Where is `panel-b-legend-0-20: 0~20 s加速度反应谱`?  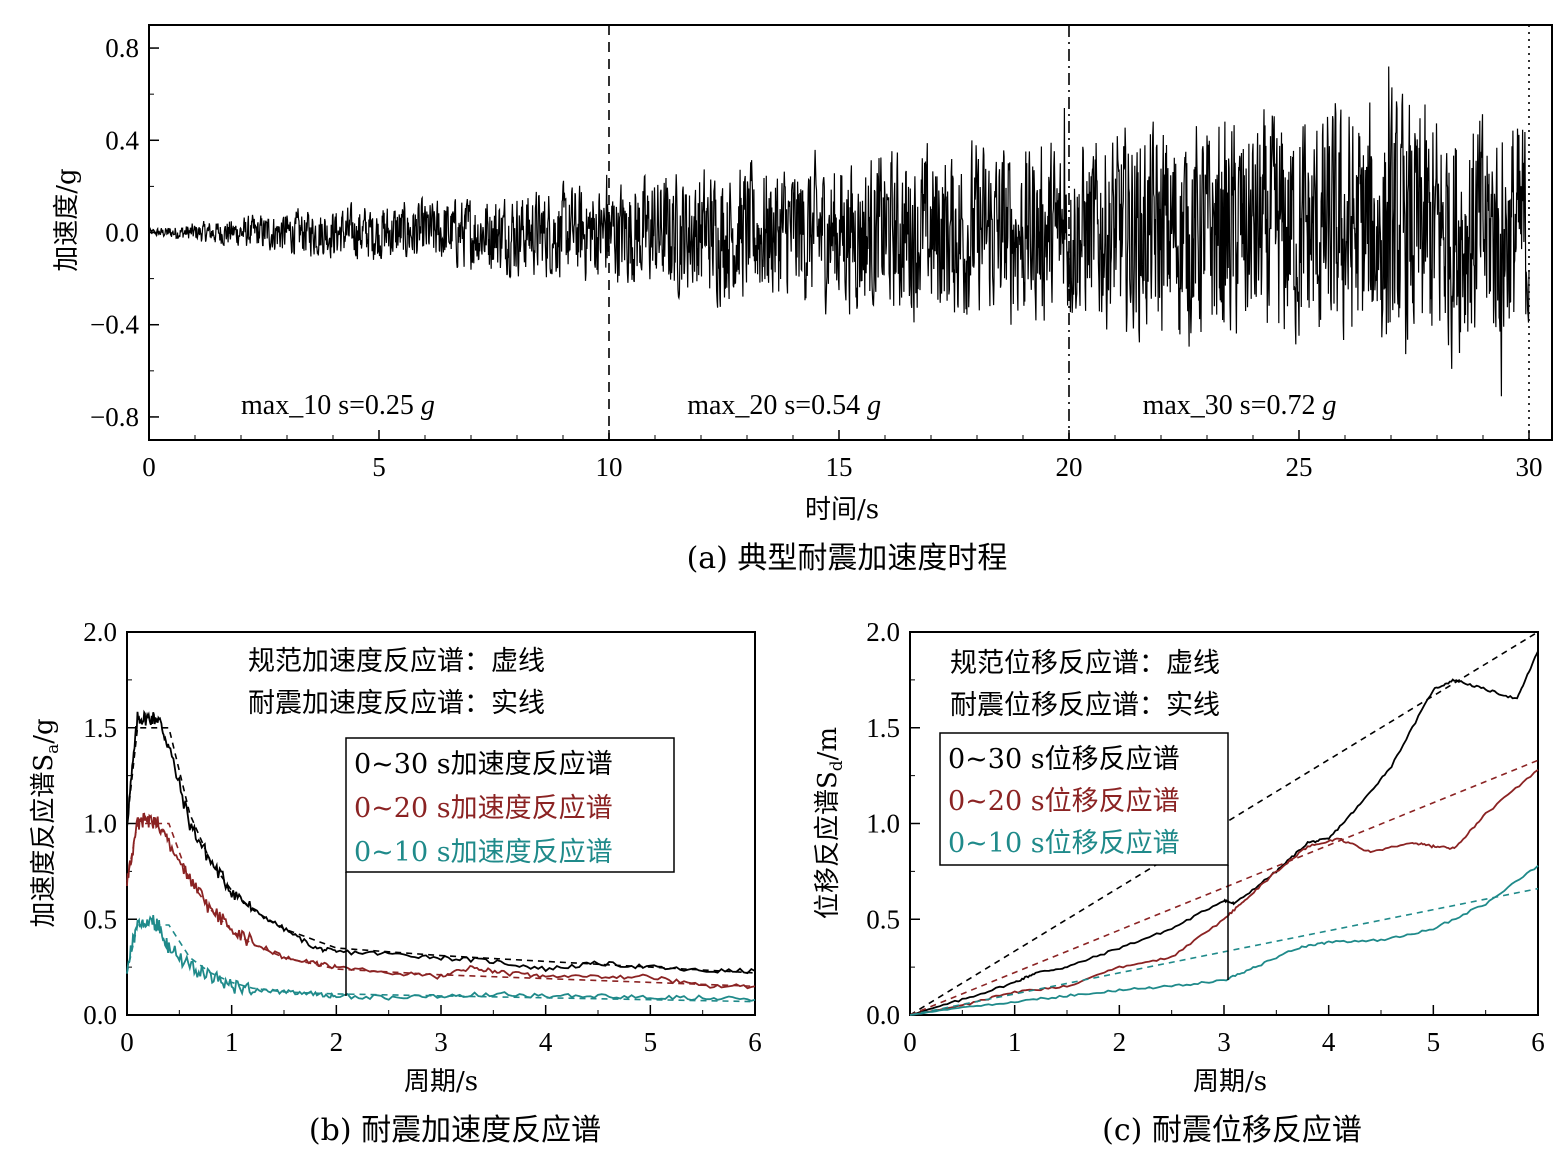
panel-b-legend-0-20: 0~20 s加速度反应谱 is located at coordinates (483, 808).